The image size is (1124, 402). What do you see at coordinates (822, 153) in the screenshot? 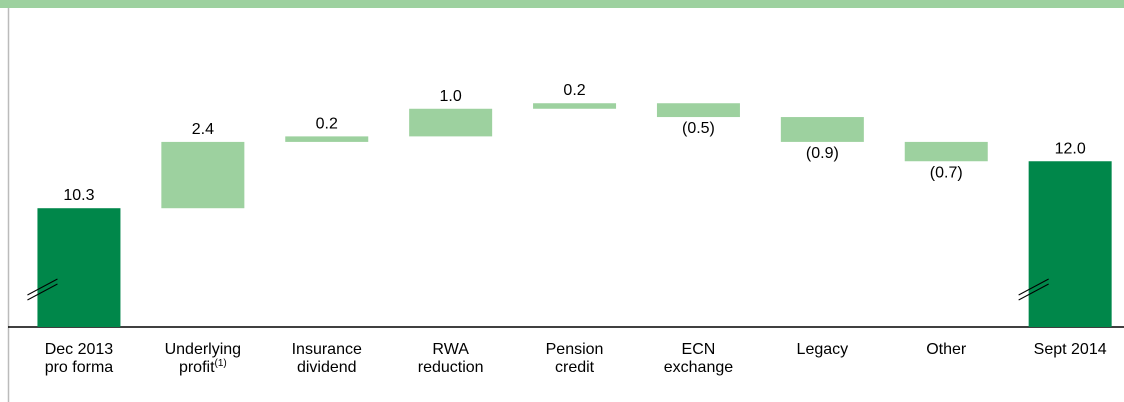
I see `value-label: (0.9)` at bounding box center [822, 153].